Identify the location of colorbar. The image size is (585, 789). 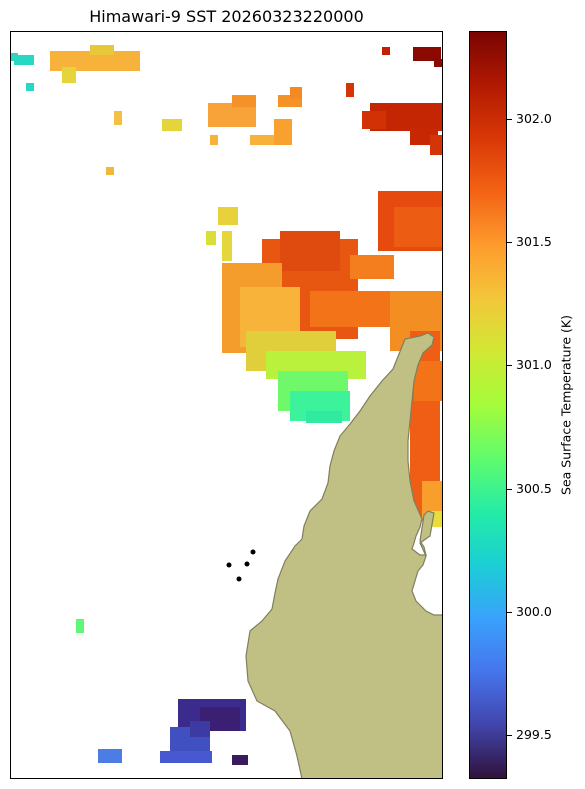
(488, 405).